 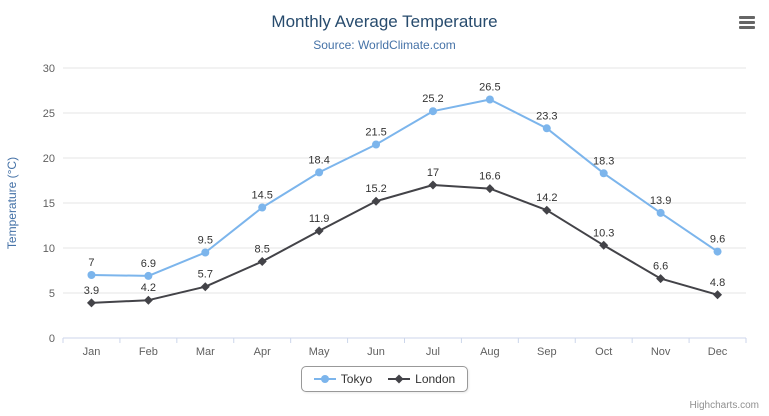 What do you see at coordinates (547, 352) in the screenshot?
I see `x-tick-label: Sep` at bounding box center [547, 352].